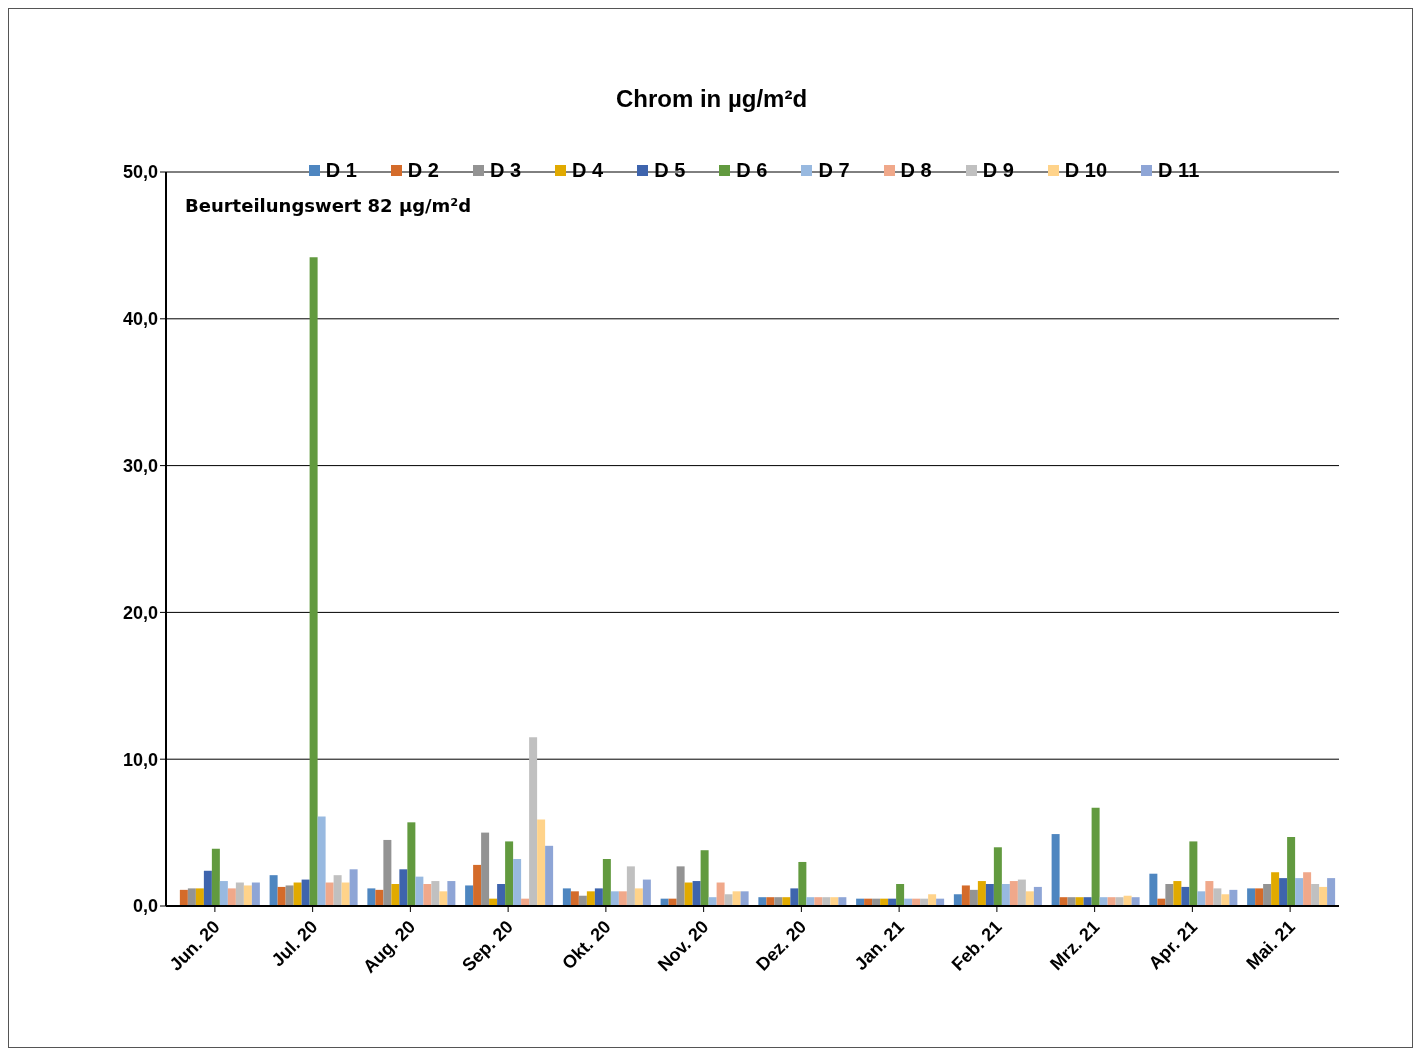 The height and width of the screenshot is (1057, 1421). Describe the element at coordinates (140, 172) in the screenshot. I see `y-tick-label: 50,0` at that location.